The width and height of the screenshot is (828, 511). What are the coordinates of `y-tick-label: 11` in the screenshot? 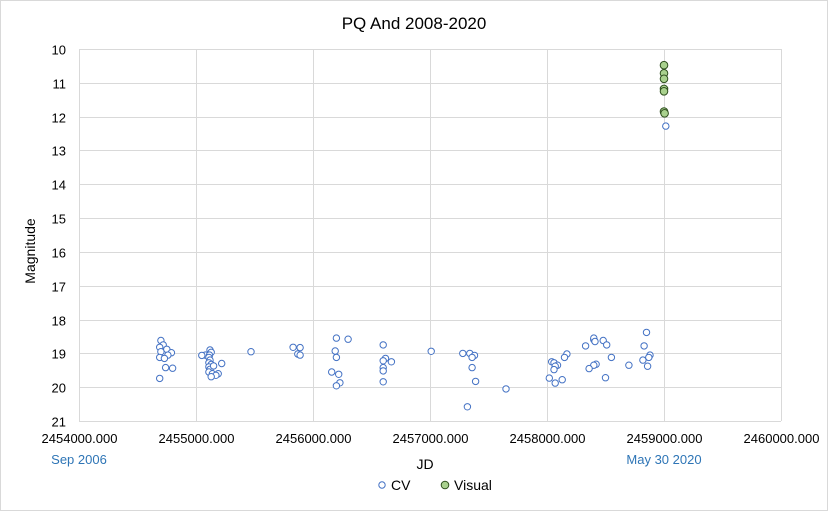 It's located at (60, 84).